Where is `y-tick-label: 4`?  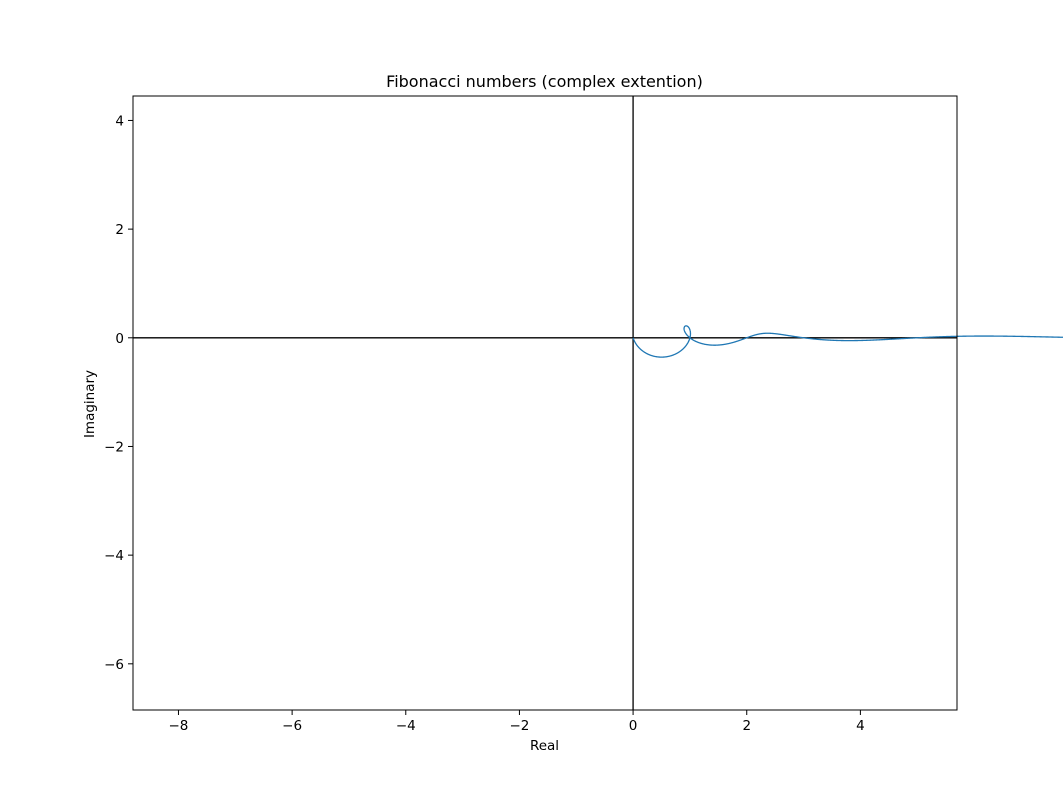 y-tick-label: 4 is located at coordinates (119, 121).